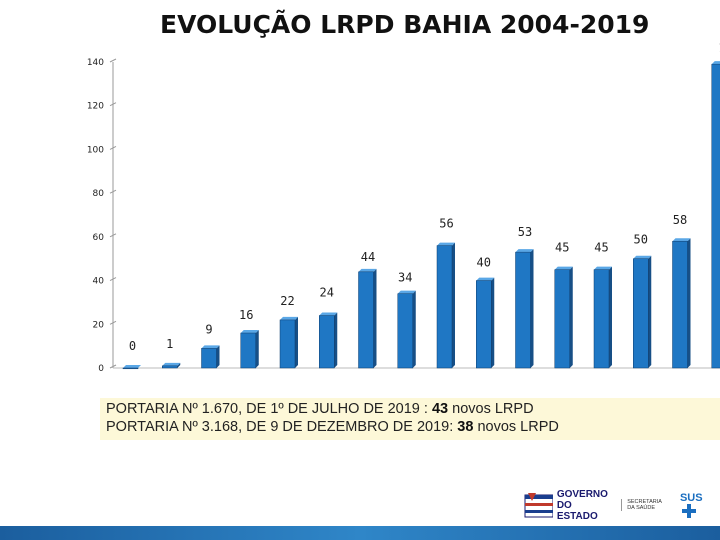  I want to click on bar-2010, so click(366, 320).